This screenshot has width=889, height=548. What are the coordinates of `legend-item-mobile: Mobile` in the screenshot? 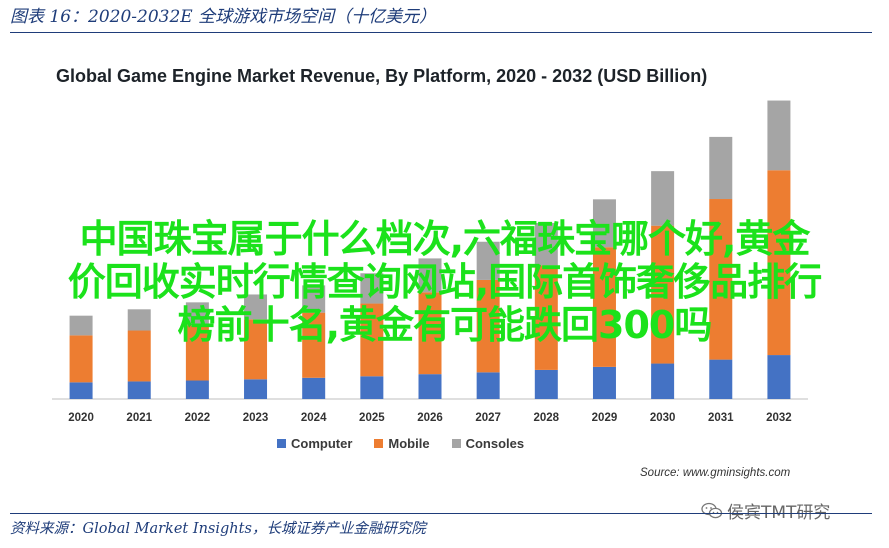 It's located at (402, 443).